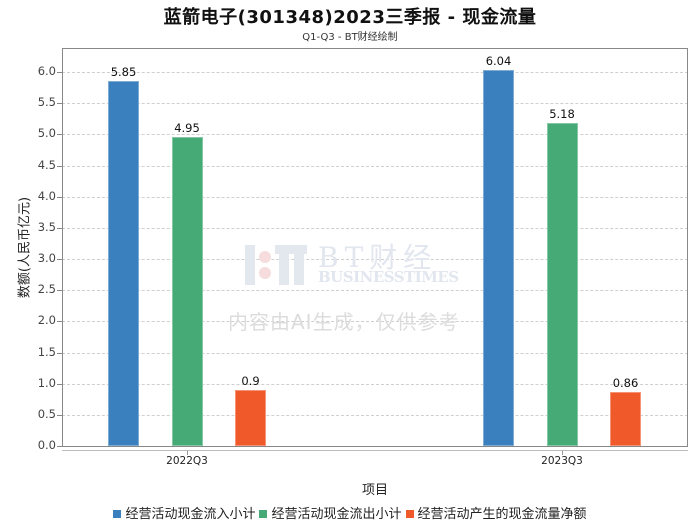 The width and height of the screenshot is (700, 524). What do you see at coordinates (46, 133) in the screenshot?
I see `y-tick-label: 5.0` at bounding box center [46, 133].